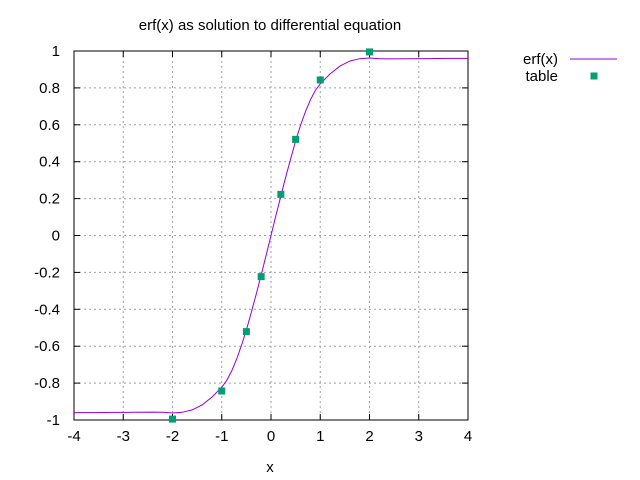 This screenshot has height=480, width=640. Describe the element at coordinates (56, 236) in the screenshot. I see `y-tick-label: 0` at that location.